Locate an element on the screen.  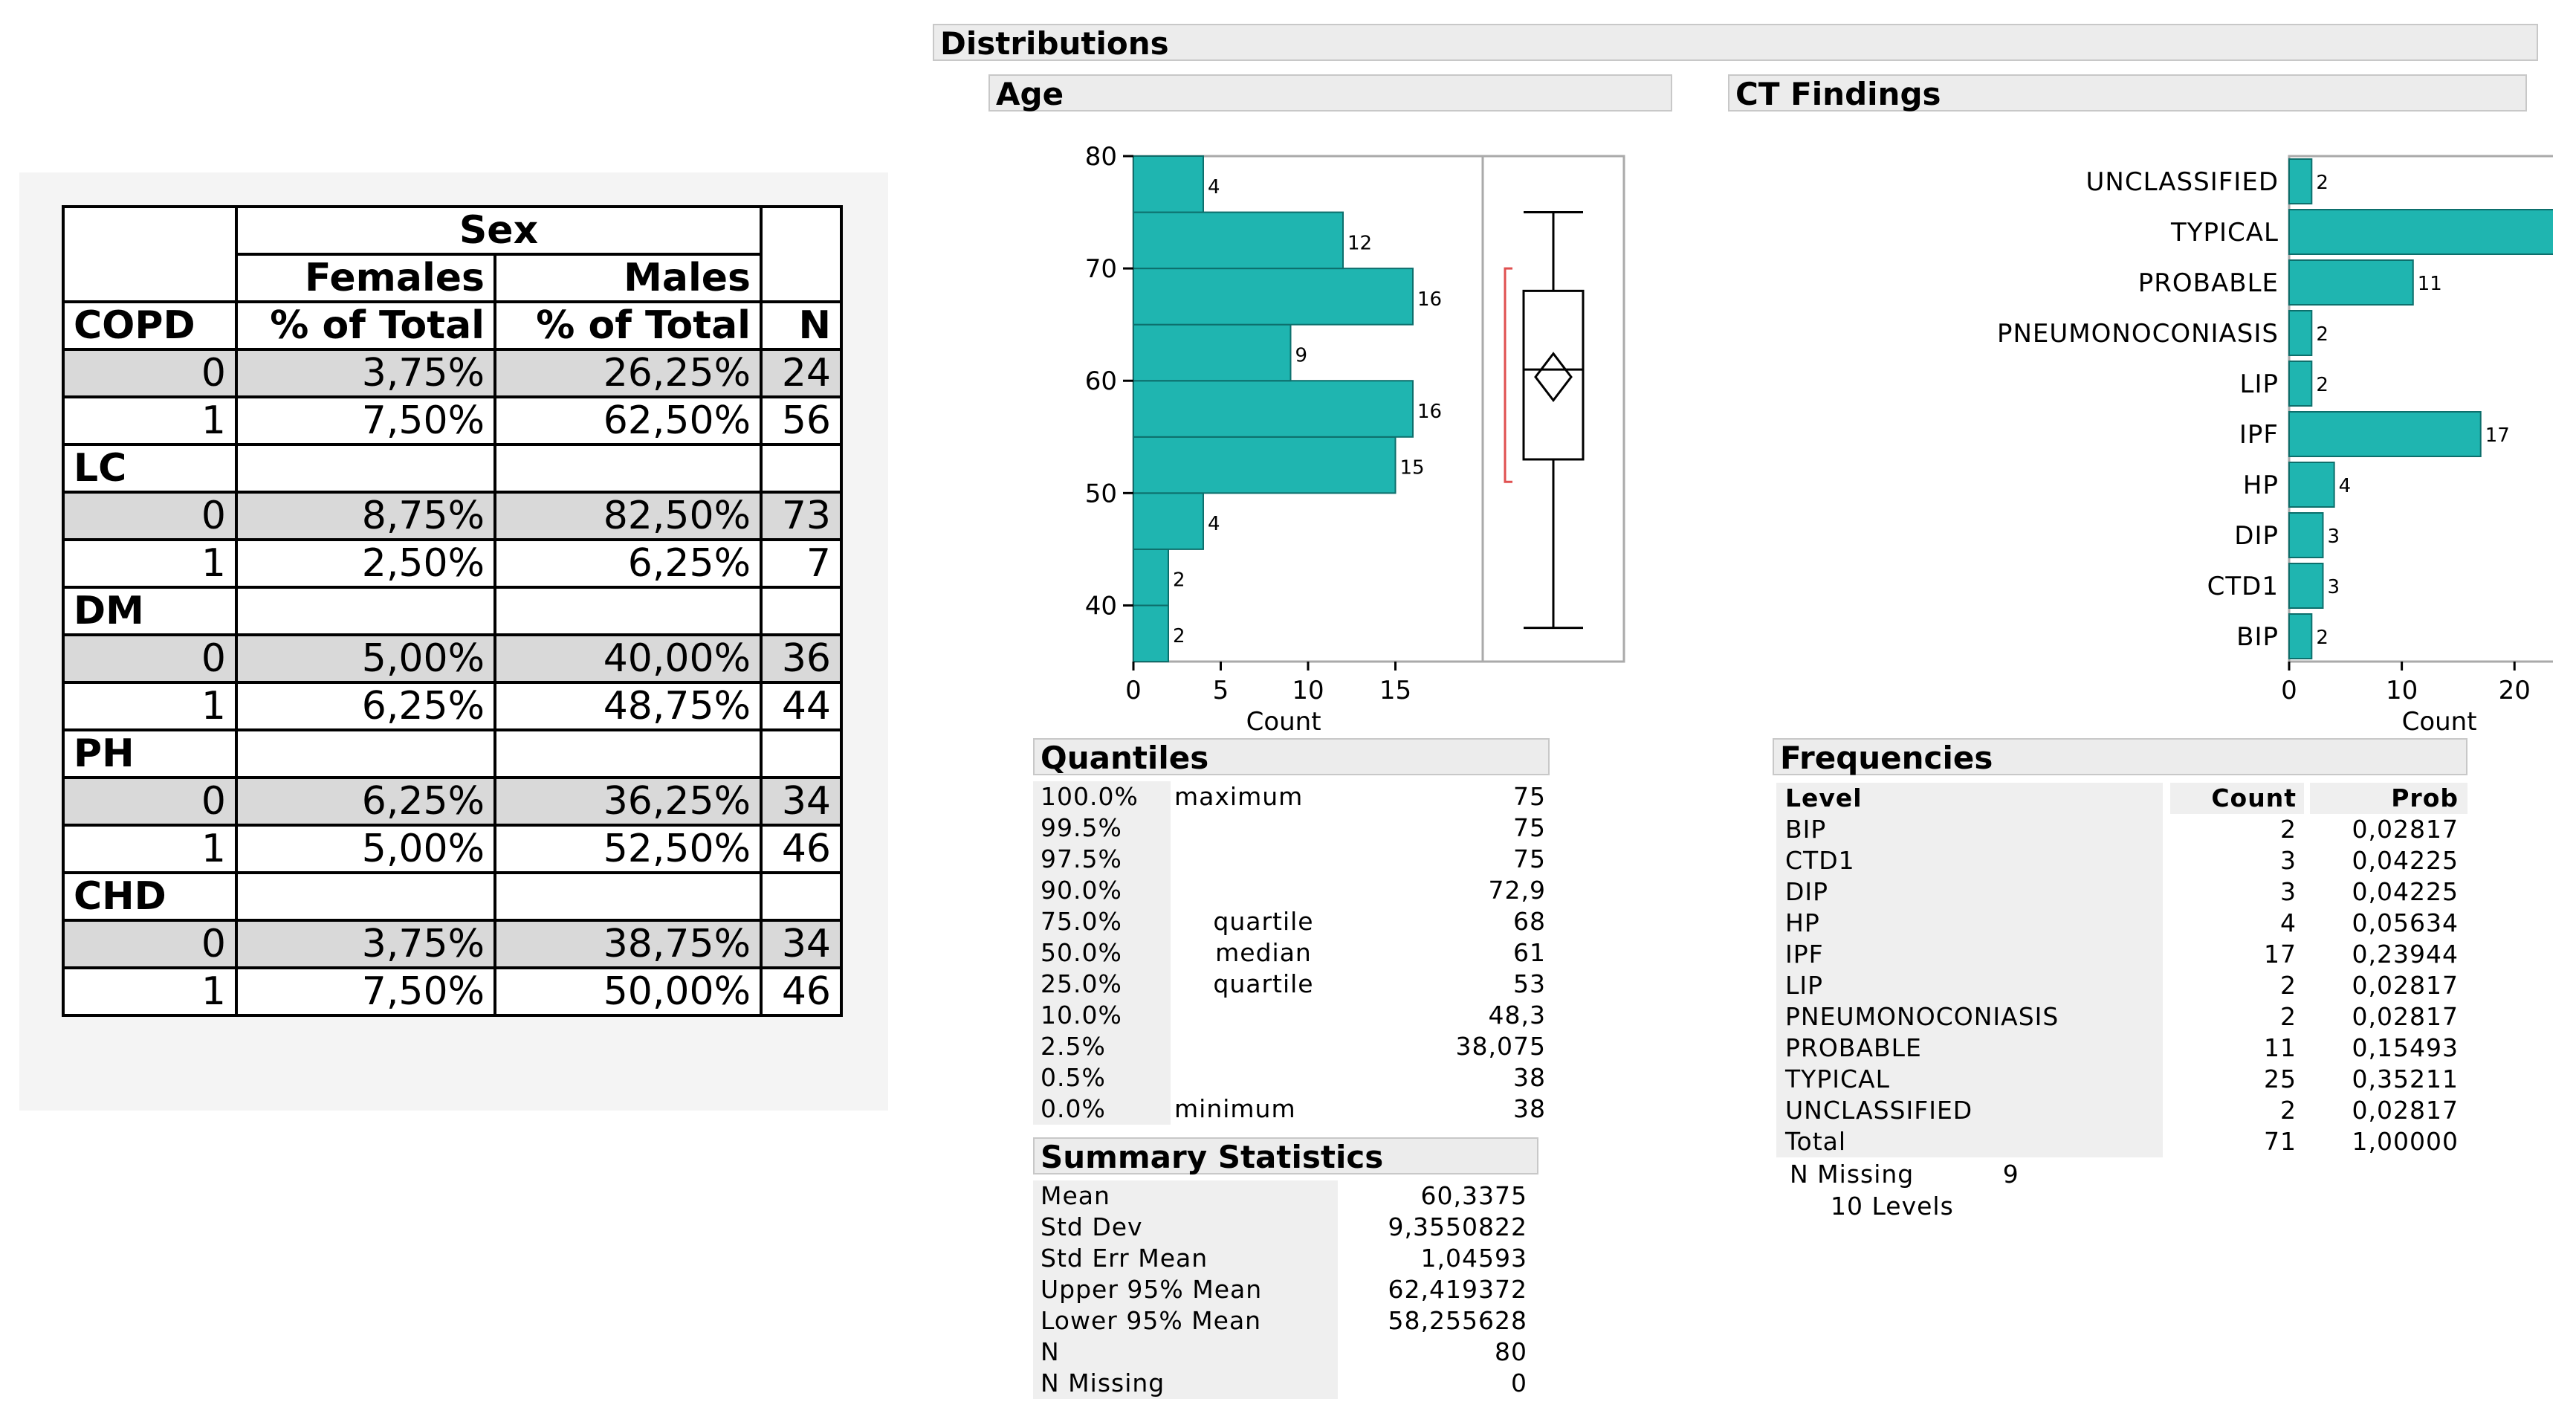
males-value: 36,25% is located at coordinates (628, 801).